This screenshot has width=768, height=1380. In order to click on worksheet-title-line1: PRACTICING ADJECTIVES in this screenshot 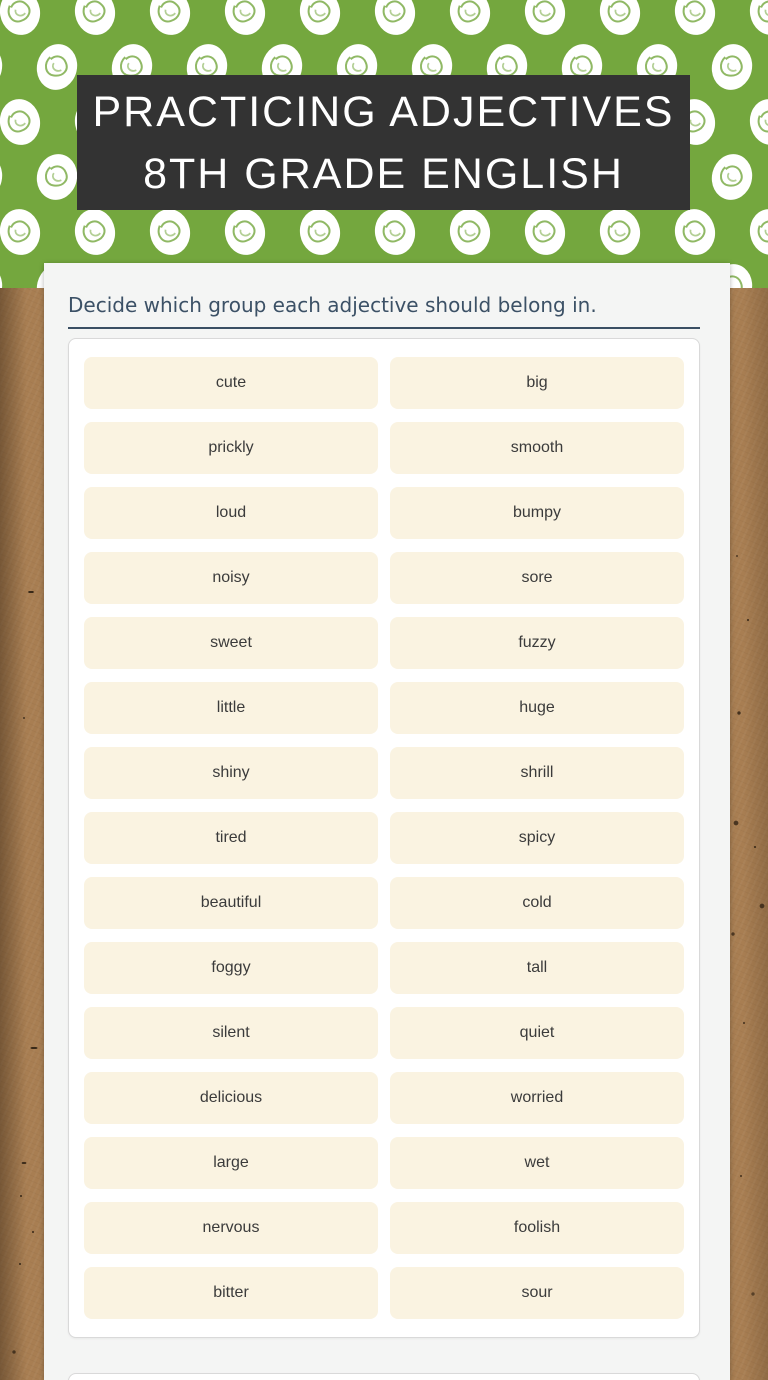, I will do `click(383, 111)`.